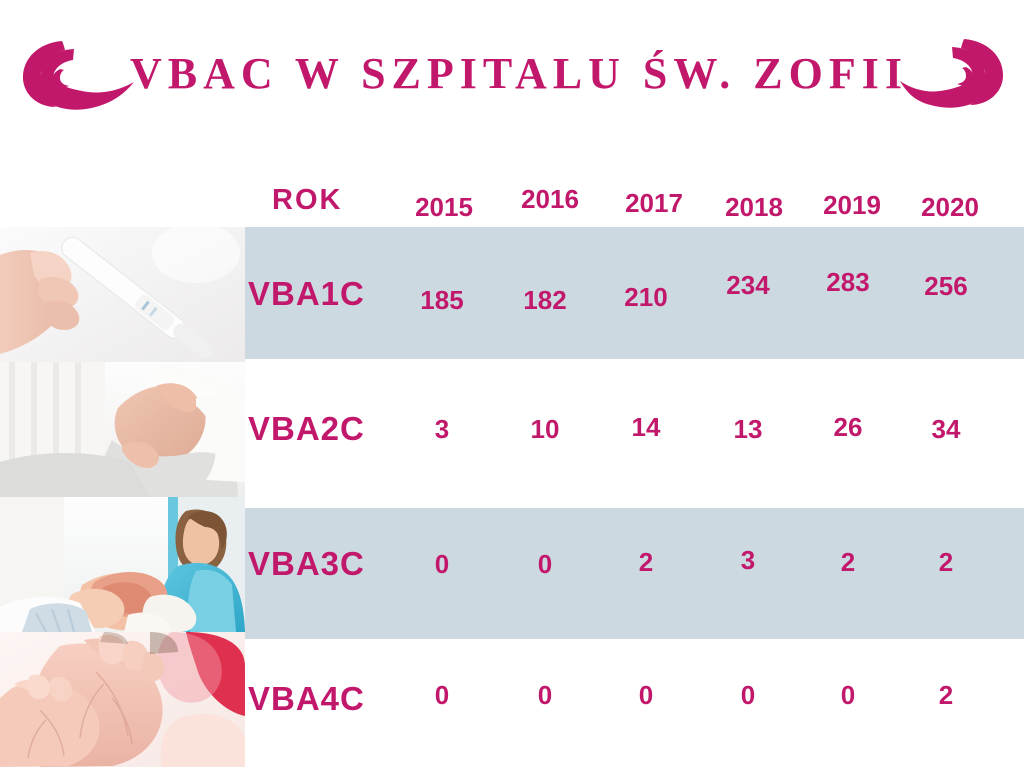 This screenshot has width=1024, height=768. I want to click on header-year-2017: 2017, so click(654, 203).